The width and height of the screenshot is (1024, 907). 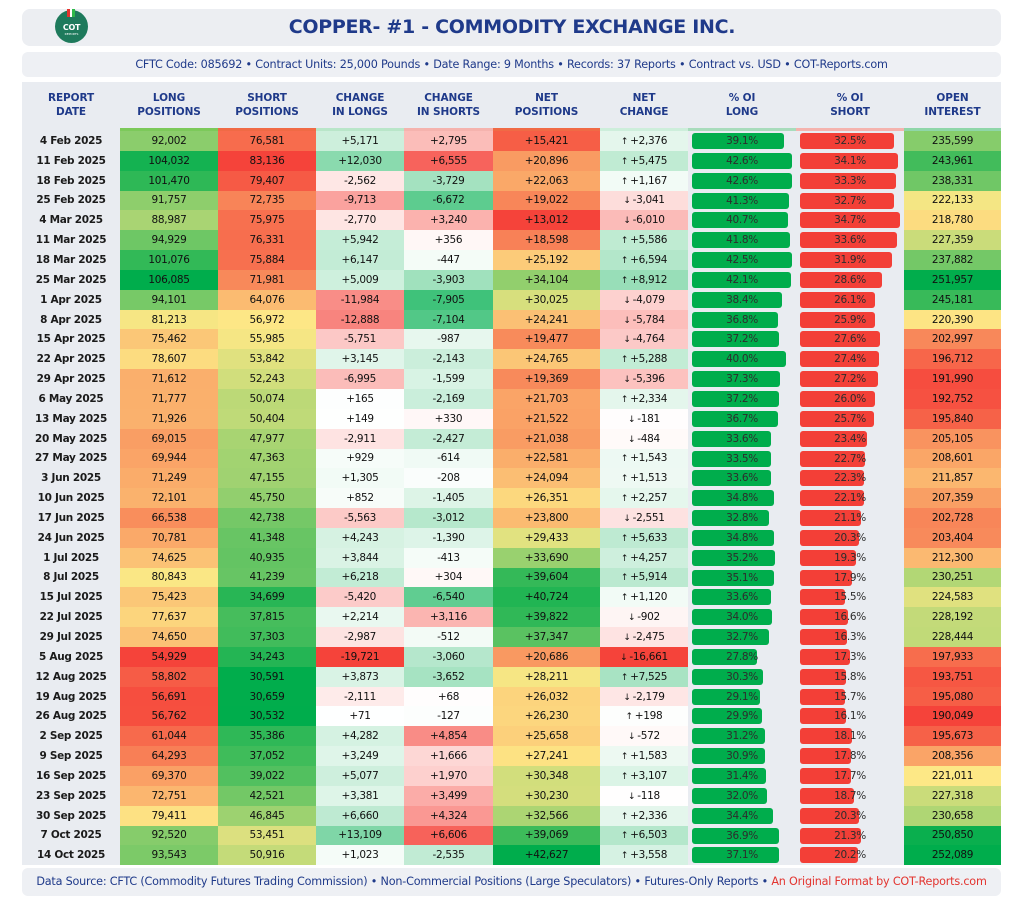 I want to click on cell-long: 56,691, so click(x=169, y=696).